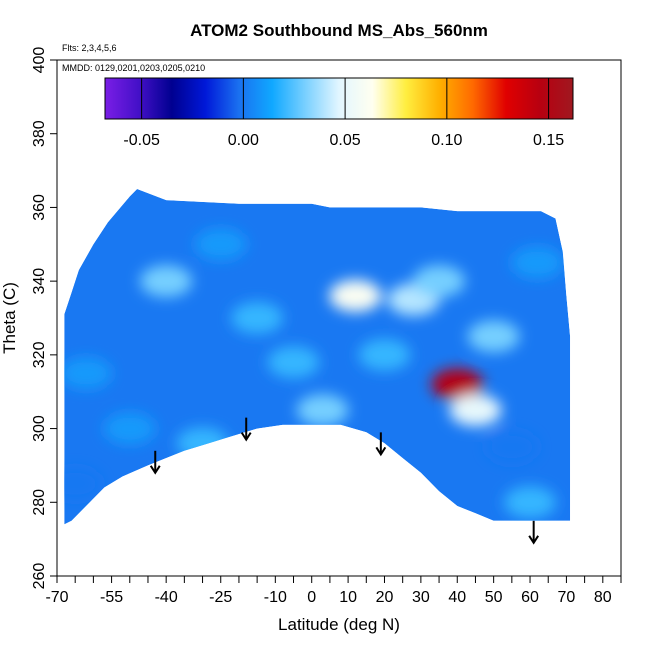 This screenshot has height=650, width=650. Describe the element at coordinates (348, 597) in the screenshot. I see `x-tick-label: 10` at that location.